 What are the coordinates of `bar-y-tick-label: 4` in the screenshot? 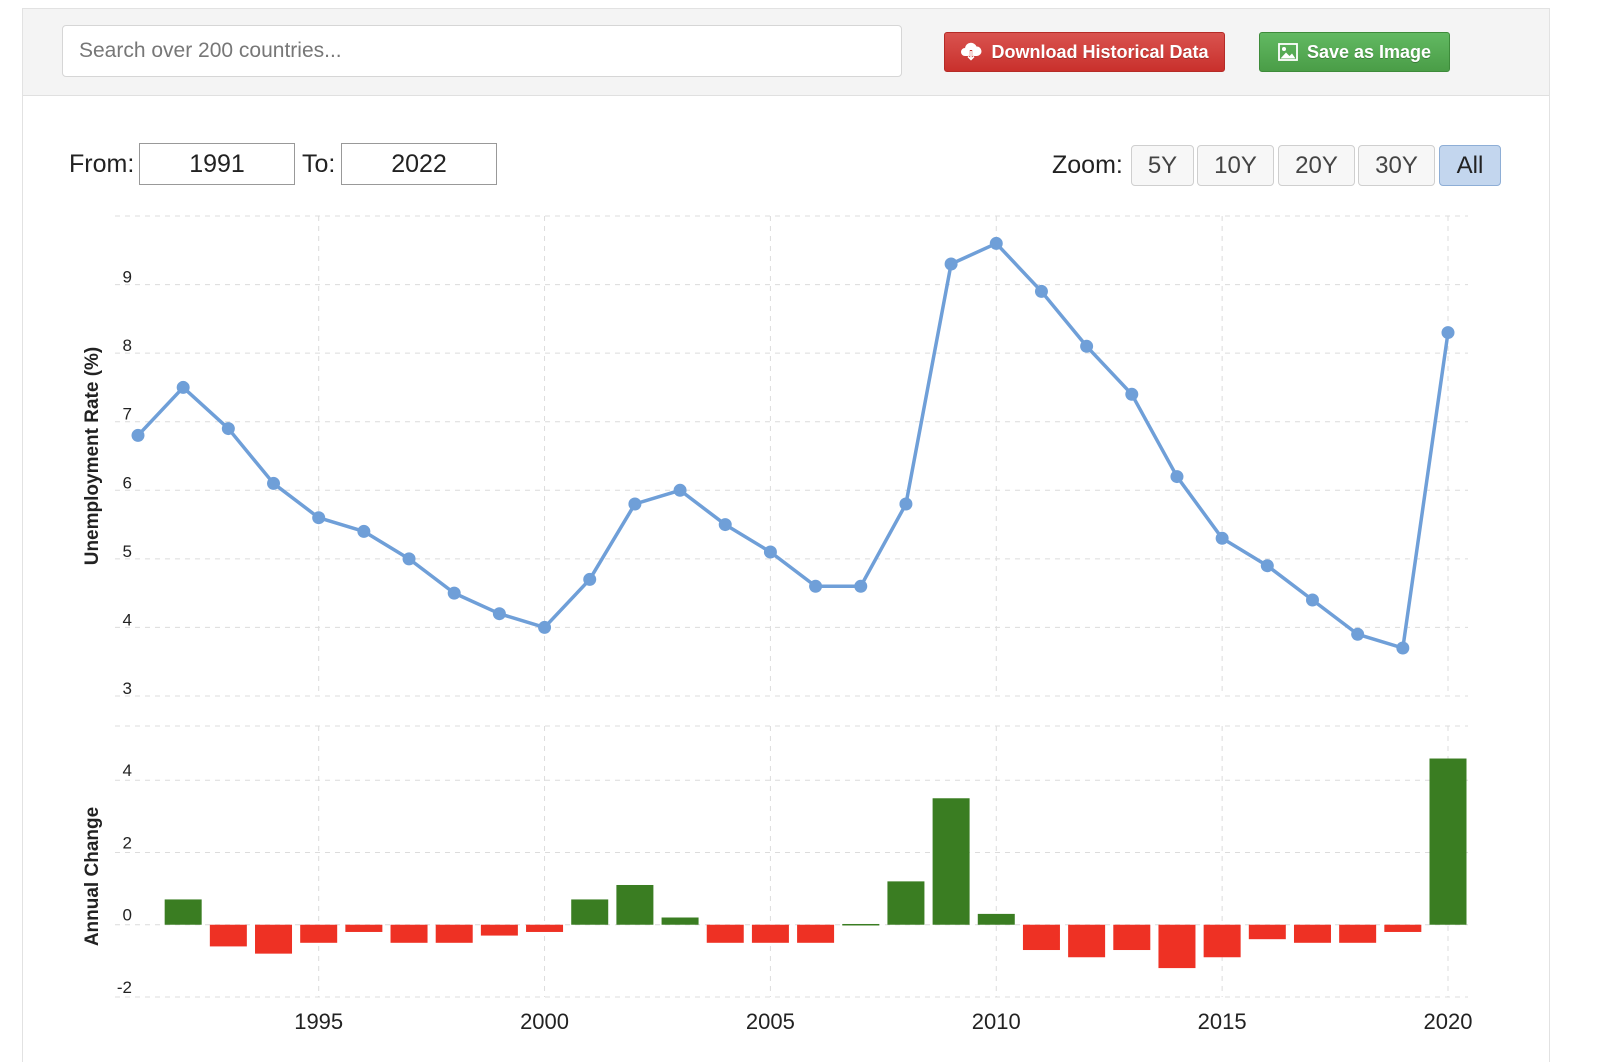 It's located at (127, 770).